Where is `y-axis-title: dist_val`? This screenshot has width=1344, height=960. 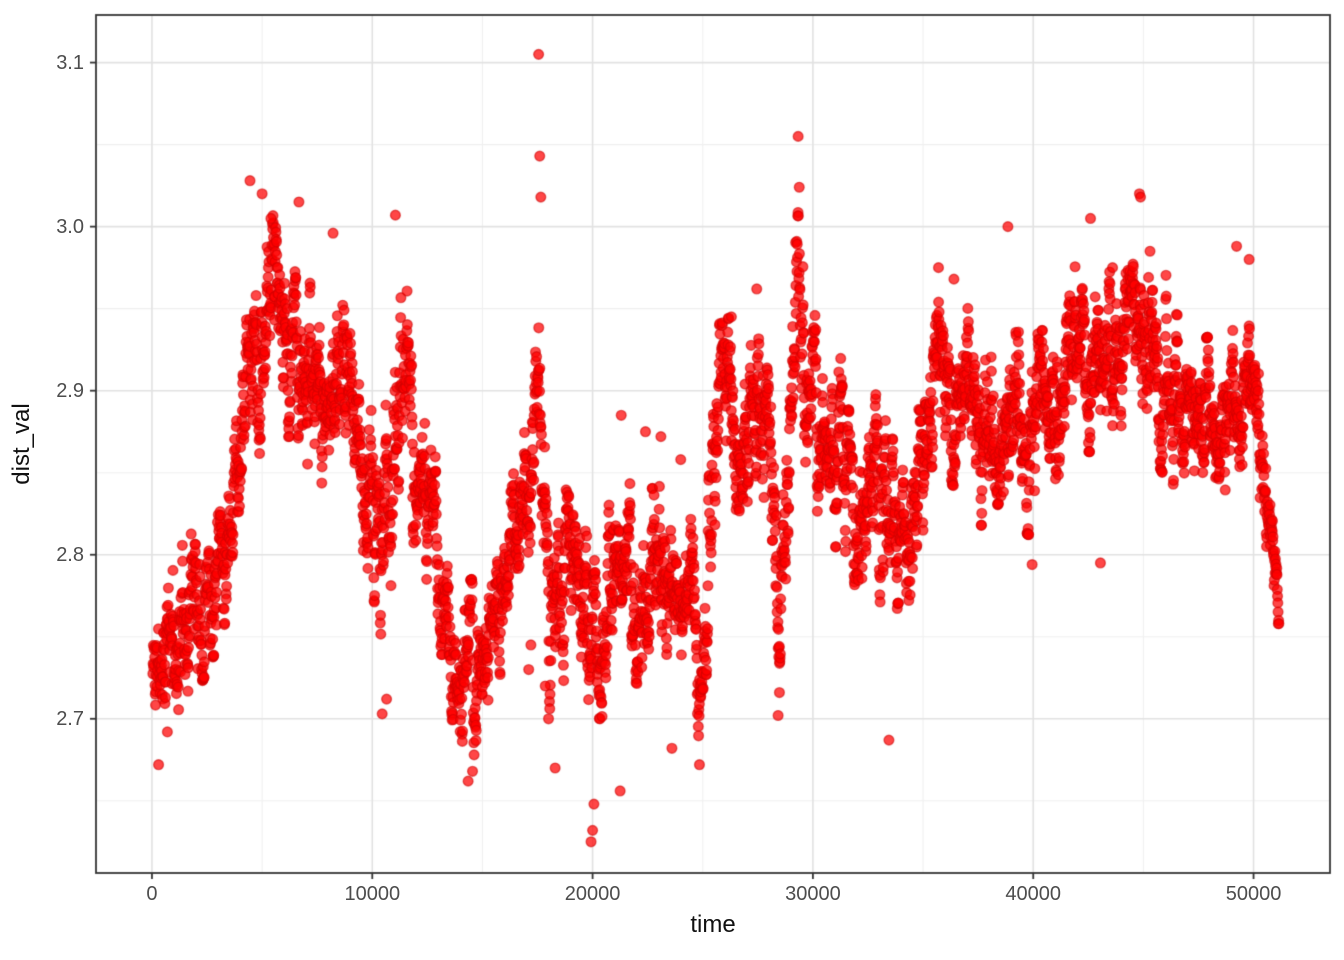 y-axis-title: dist_val is located at coordinates (21, 444).